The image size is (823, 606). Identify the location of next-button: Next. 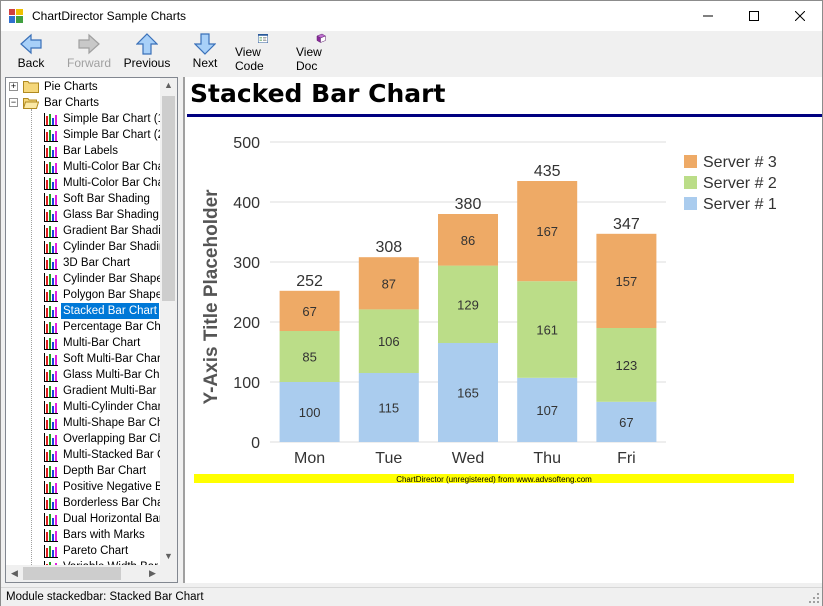
(205, 53).